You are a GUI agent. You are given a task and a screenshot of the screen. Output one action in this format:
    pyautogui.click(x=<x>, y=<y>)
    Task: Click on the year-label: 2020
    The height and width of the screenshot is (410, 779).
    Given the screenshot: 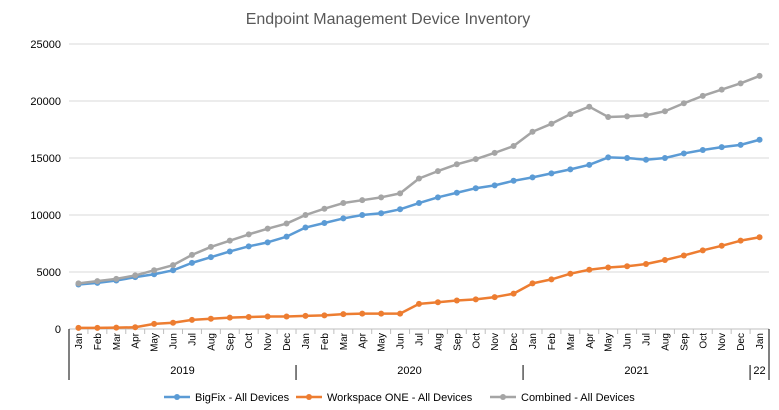 What is the action you would take?
    pyautogui.click(x=409, y=371)
    